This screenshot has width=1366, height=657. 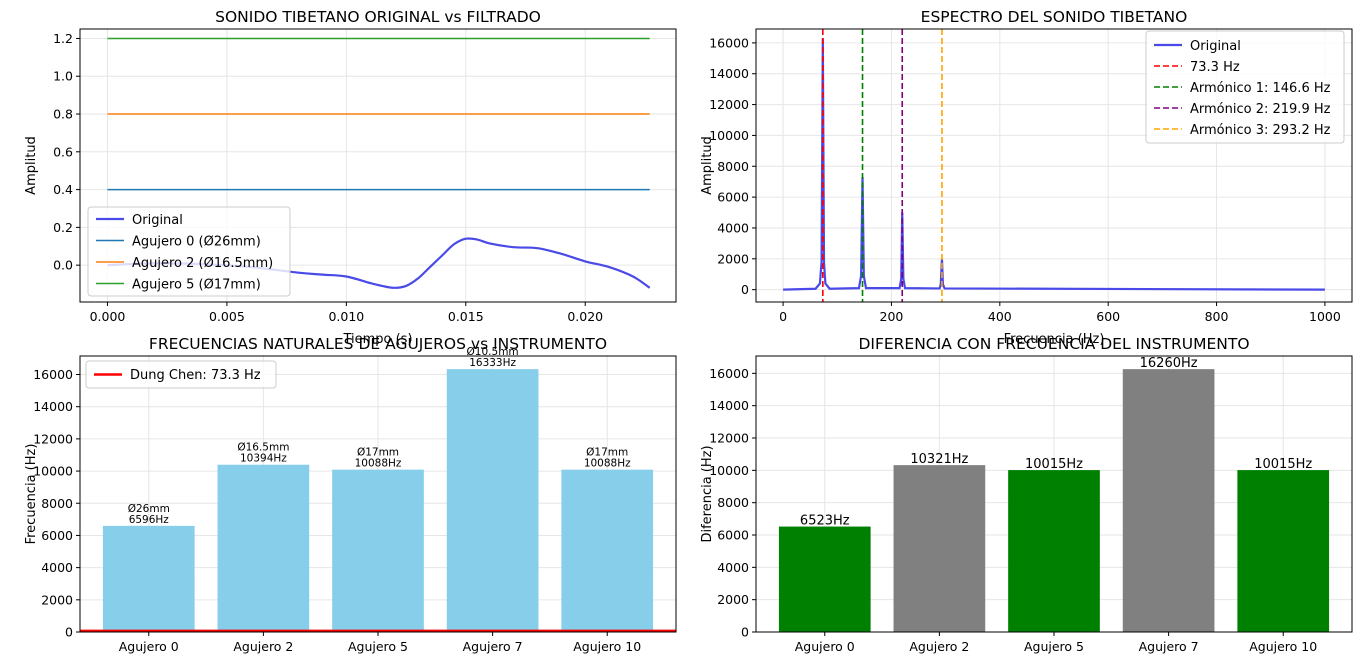 I want to click on y-axis-label: Diferencia (Hz), so click(x=707, y=493).